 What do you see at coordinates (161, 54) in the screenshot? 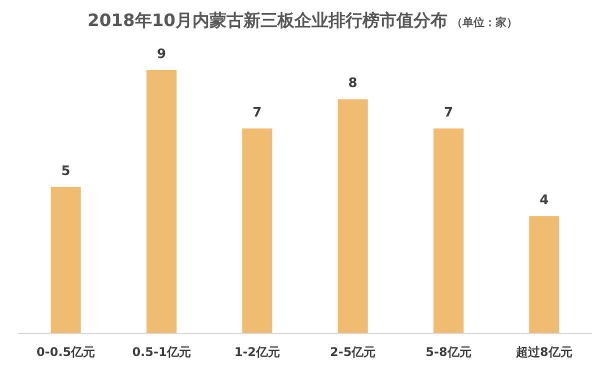
I see `data-label: 9` at bounding box center [161, 54].